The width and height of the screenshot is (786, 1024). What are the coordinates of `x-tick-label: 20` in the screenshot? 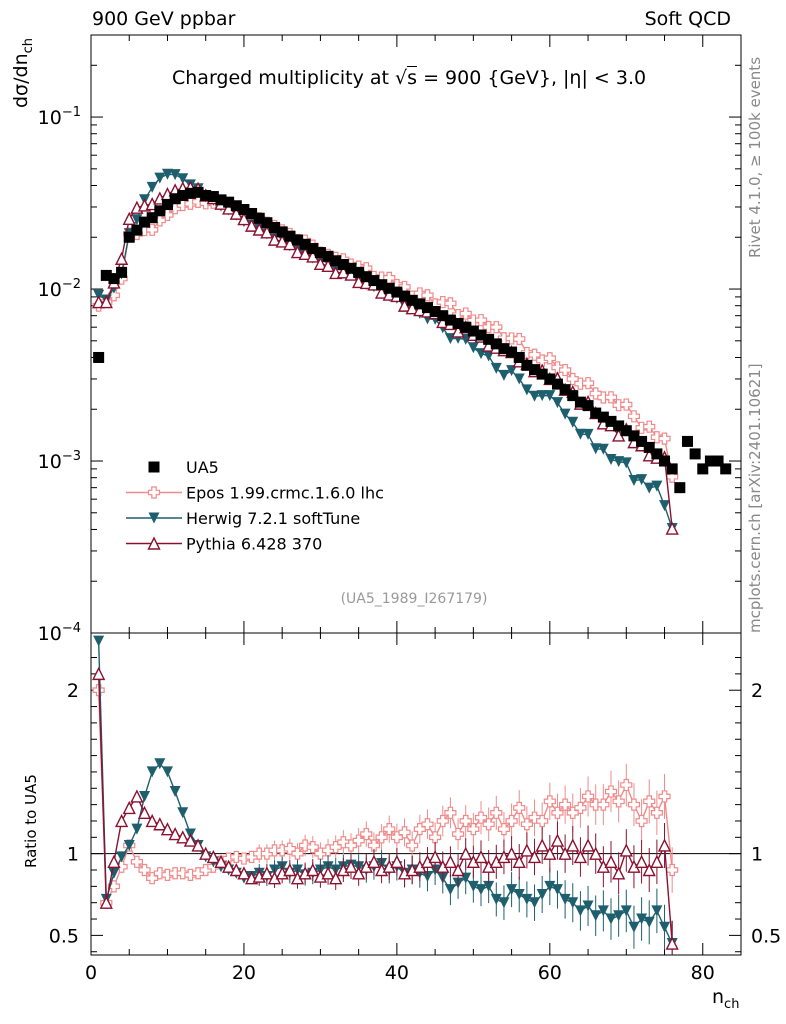 It's located at (244, 973).